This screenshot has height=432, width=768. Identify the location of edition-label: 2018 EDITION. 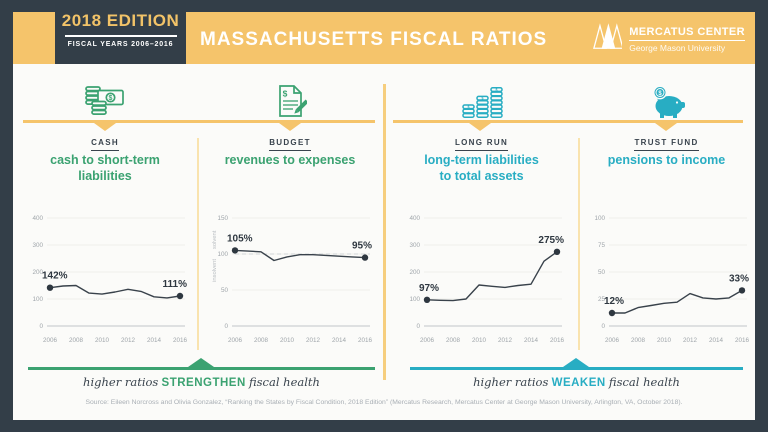
(120, 20).